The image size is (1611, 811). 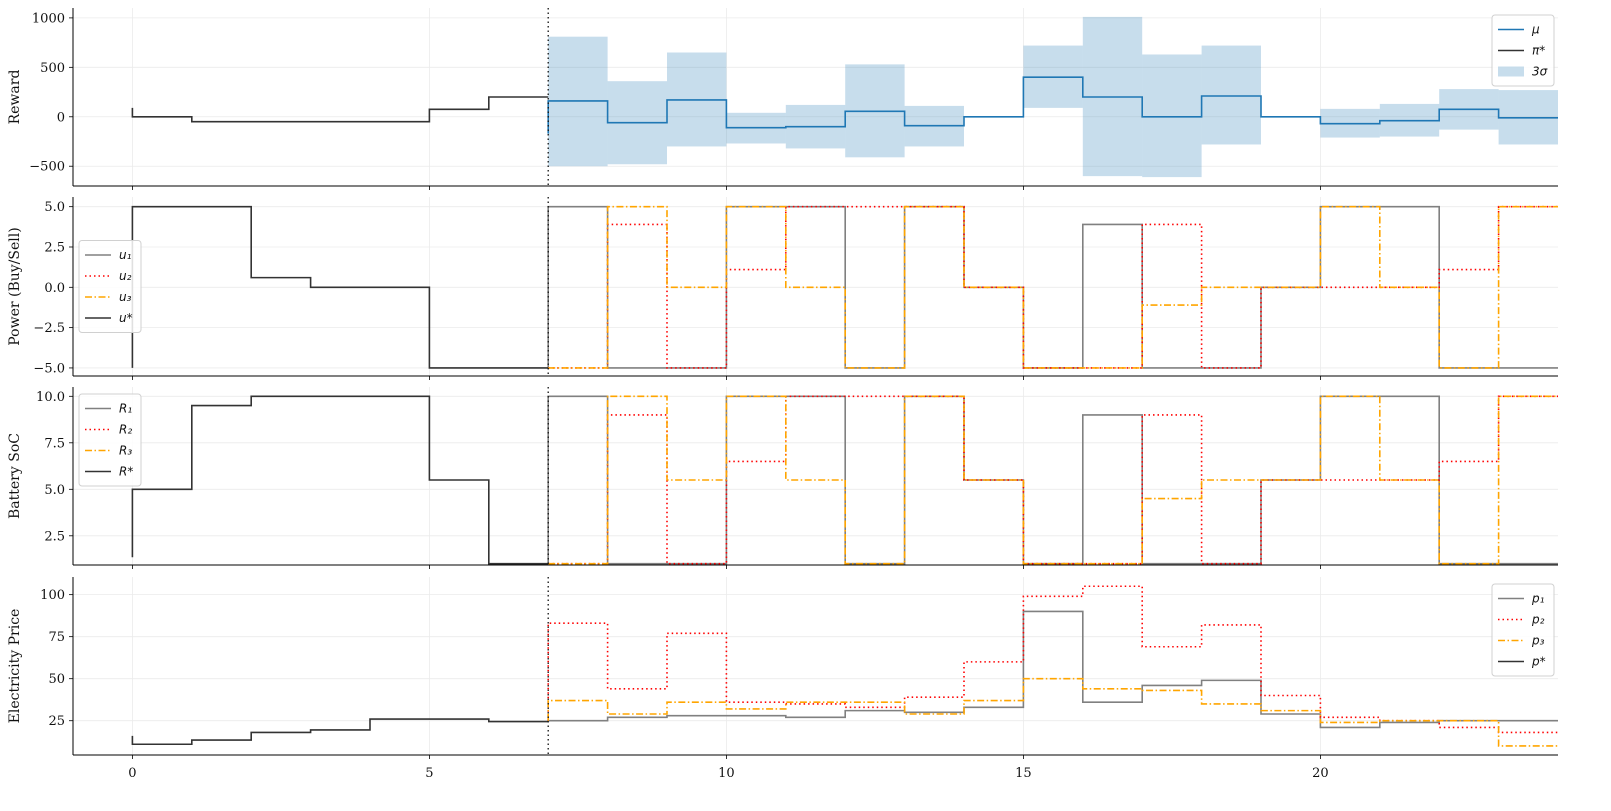 I want to click on legend-label: μ, so click(x=1535, y=30).